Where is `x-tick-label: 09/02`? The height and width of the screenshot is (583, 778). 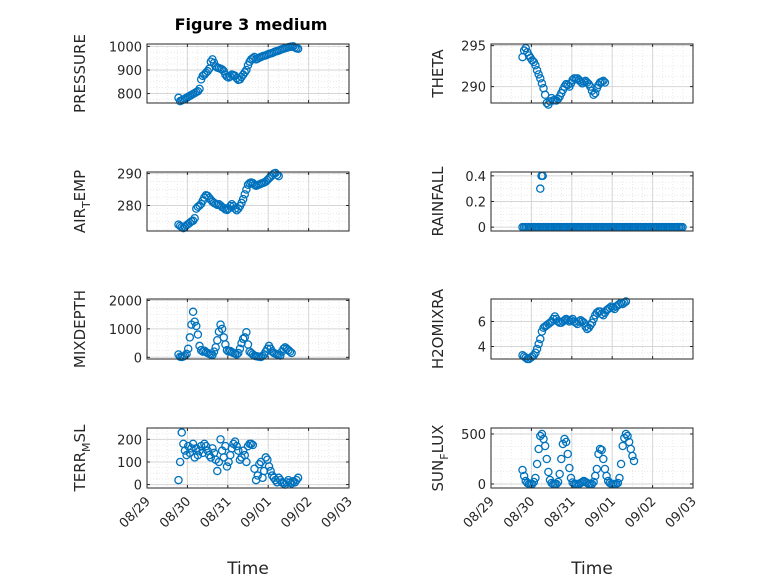
x-tick-label: 09/02 is located at coordinates (640, 512).